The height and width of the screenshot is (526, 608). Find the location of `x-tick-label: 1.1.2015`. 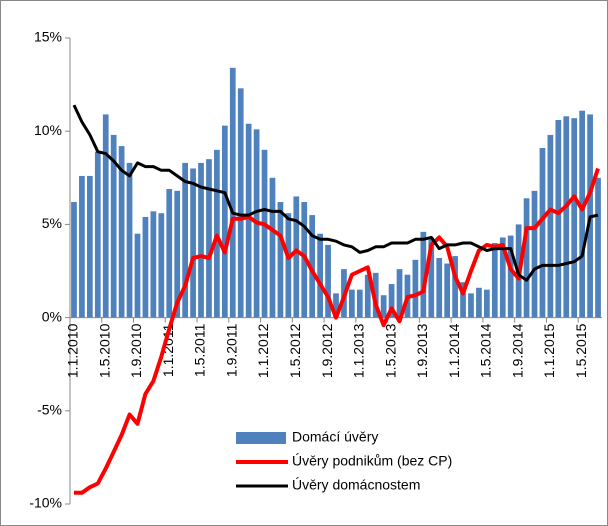

x-tick-label: 1.1.2015 is located at coordinates (549, 350).